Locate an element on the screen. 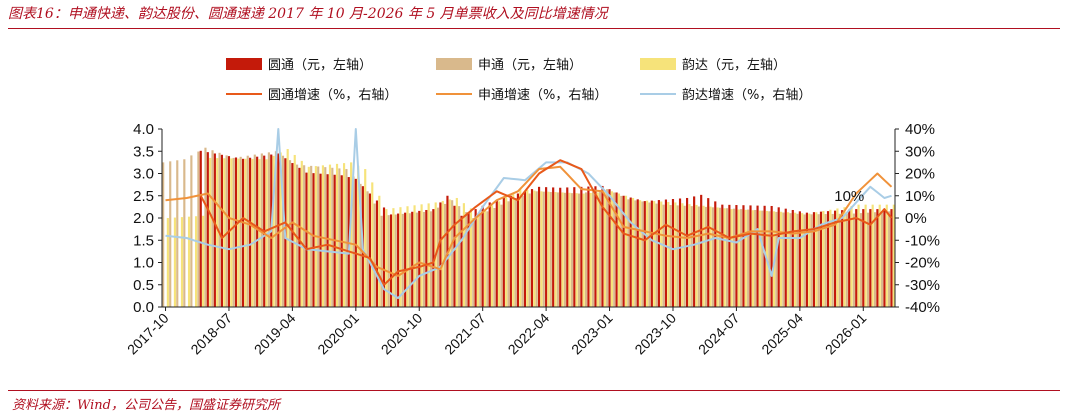 The height and width of the screenshot is (415, 1065). left-tick-label: 3.5 is located at coordinates (143, 151).